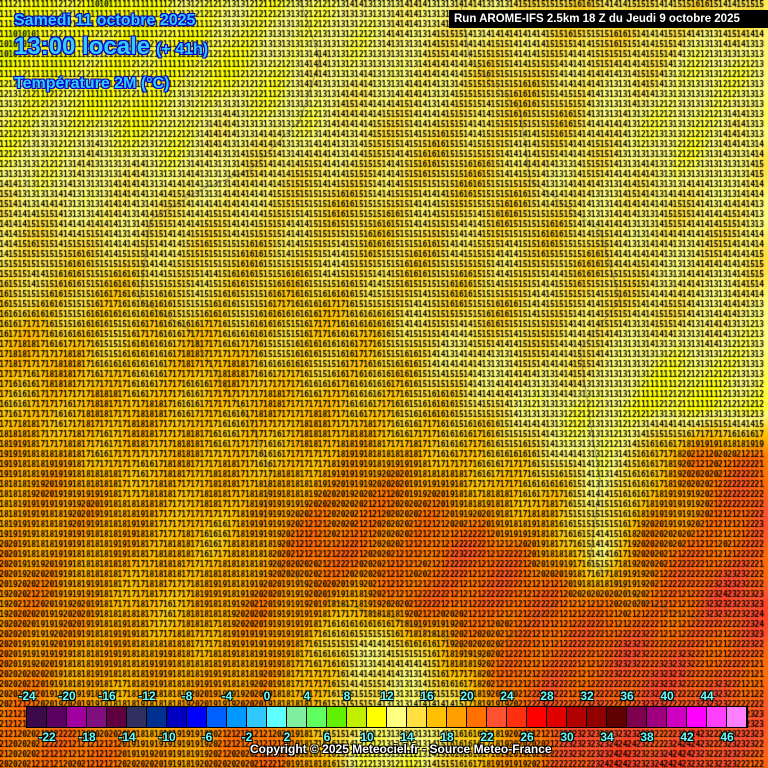 The height and width of the screenshot is (768, 768). Describe the element at coordinates (507, 696) in the screenshot. I see `colorbar-label: 24` at that location.